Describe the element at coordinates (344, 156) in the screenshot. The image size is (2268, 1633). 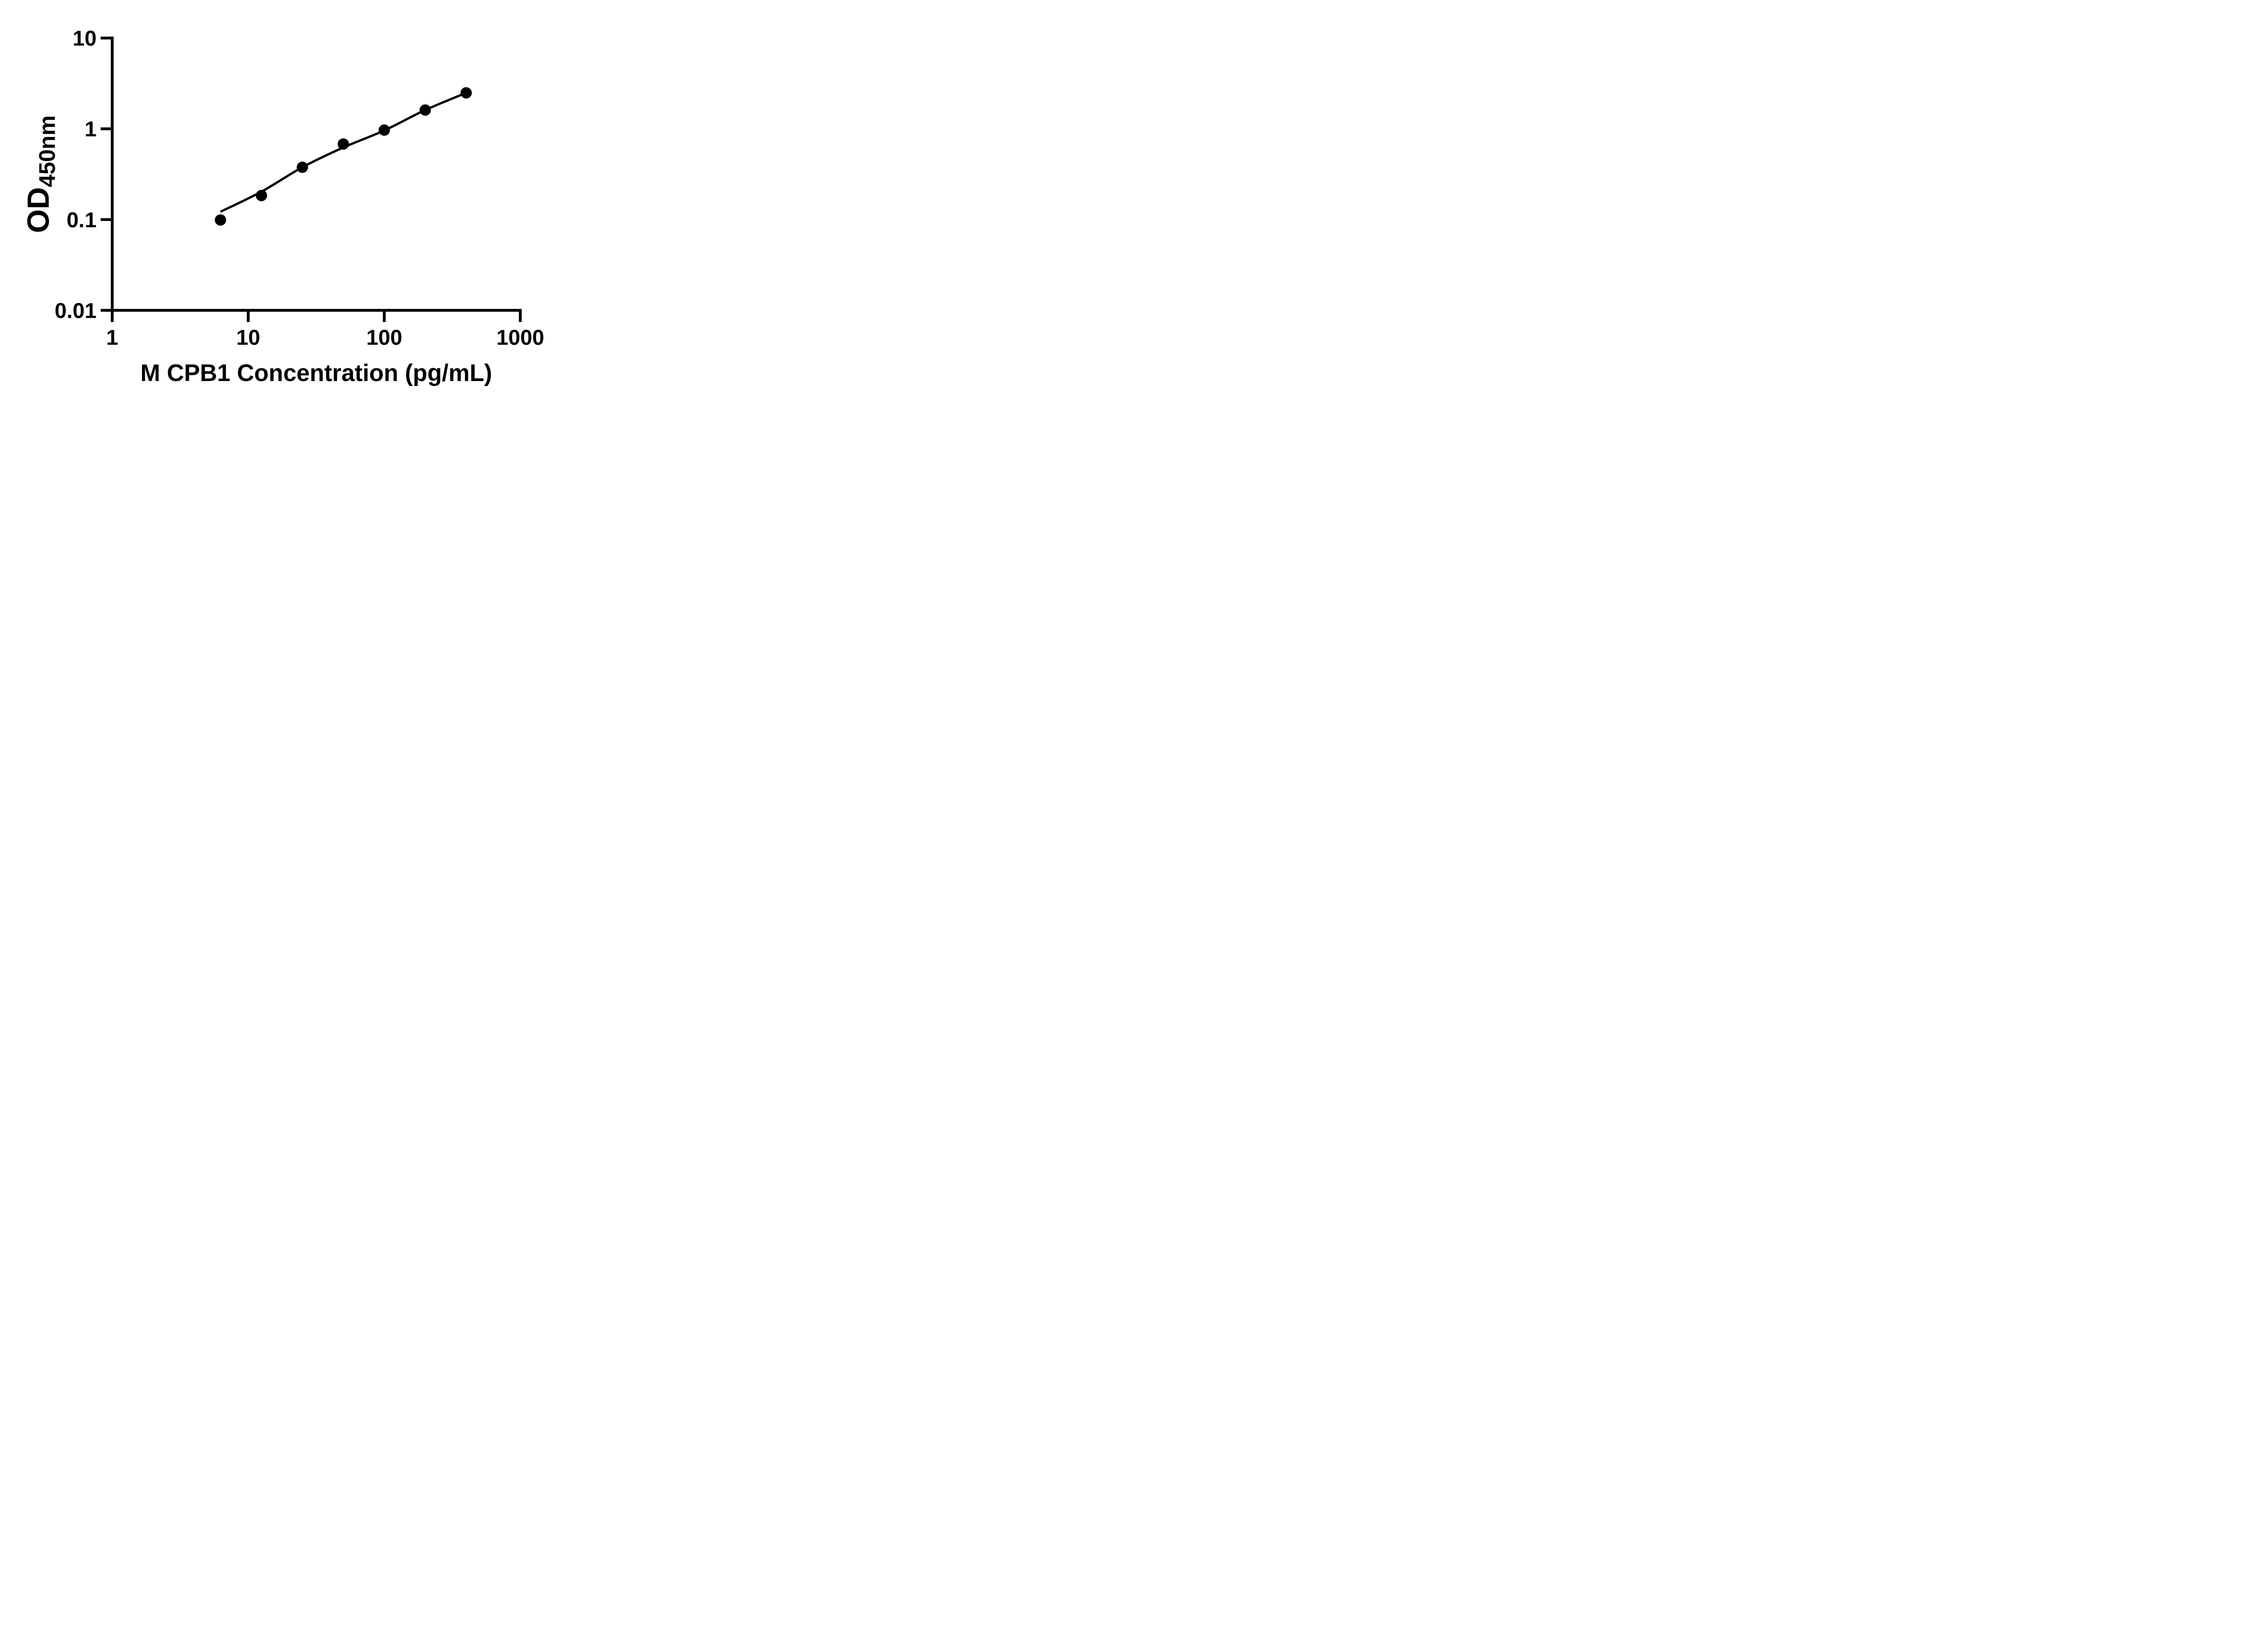
I see `points-layer` at that location.